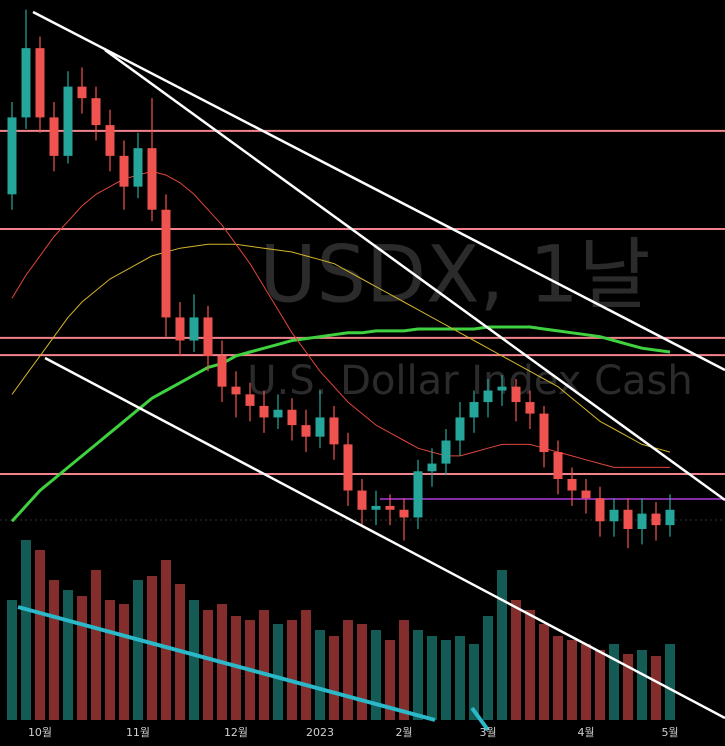  Describe the element at coordinates (469, 381) in the screenshot. I see `watermark-sub: U.S. Dollar Index Cash` at that location.